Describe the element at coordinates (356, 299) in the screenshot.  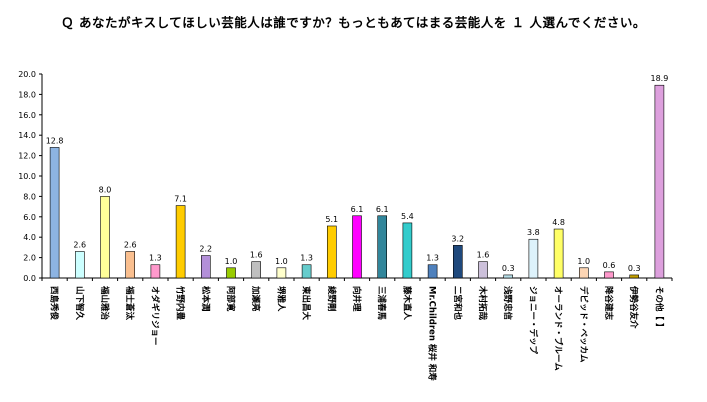
I see `category-label: 向井理` at that location.